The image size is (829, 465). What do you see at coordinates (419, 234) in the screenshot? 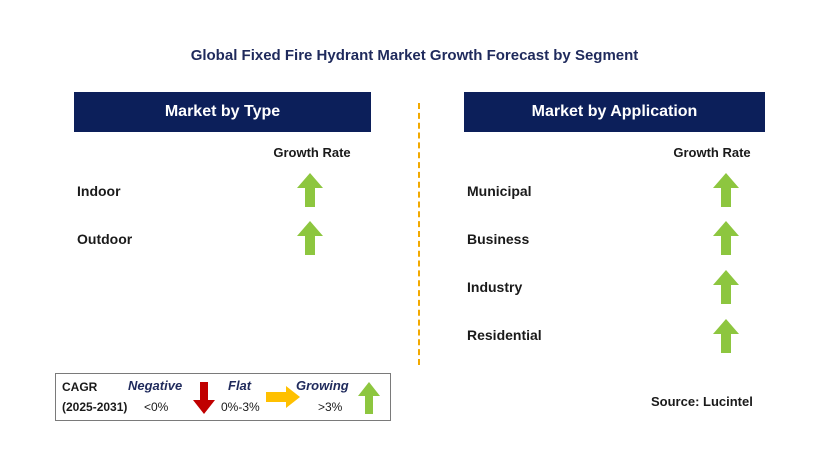
I see `panel-divider` at bounding box center [419, 234].